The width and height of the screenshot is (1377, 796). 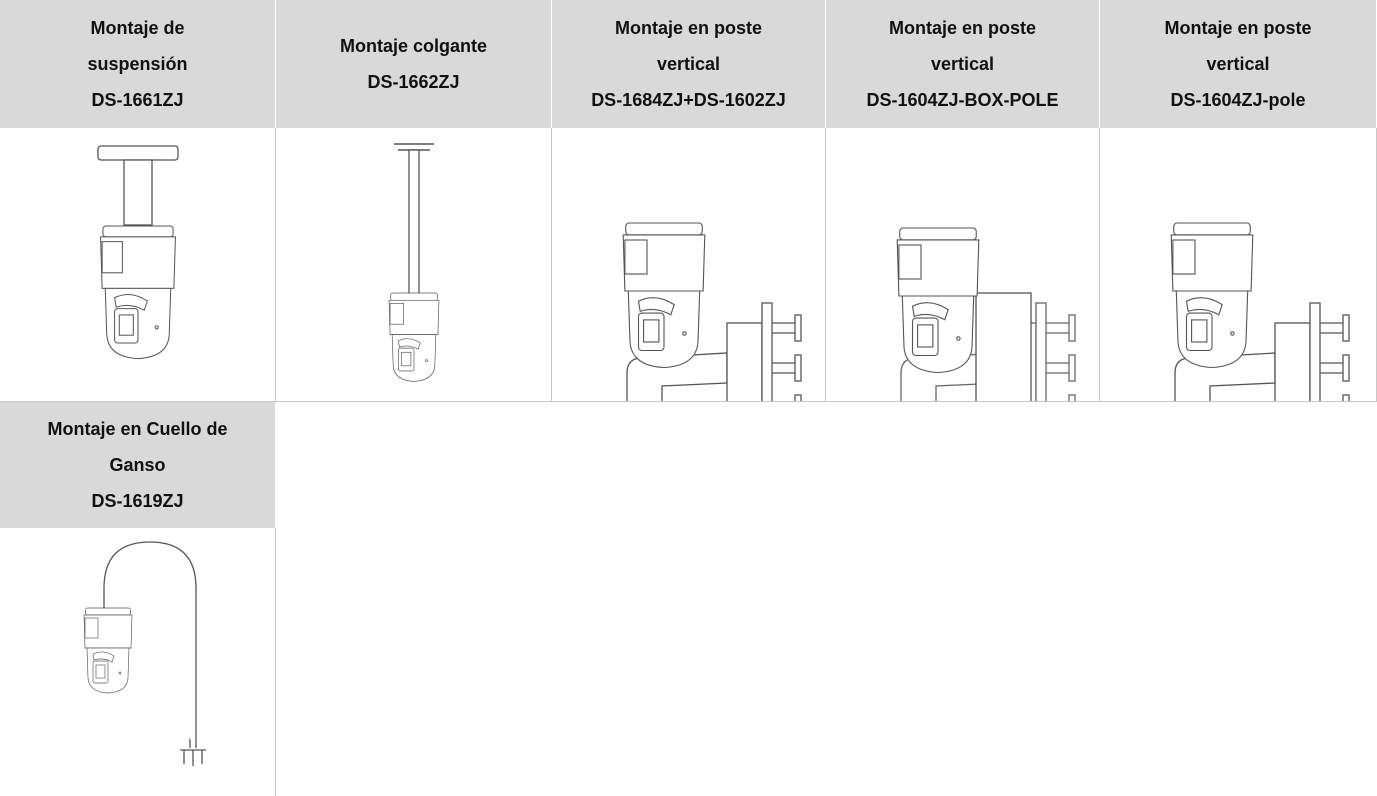 I want to click on header-cell: Montaje de suspensión DS-1661ZJ, so click(x=138, y=64).